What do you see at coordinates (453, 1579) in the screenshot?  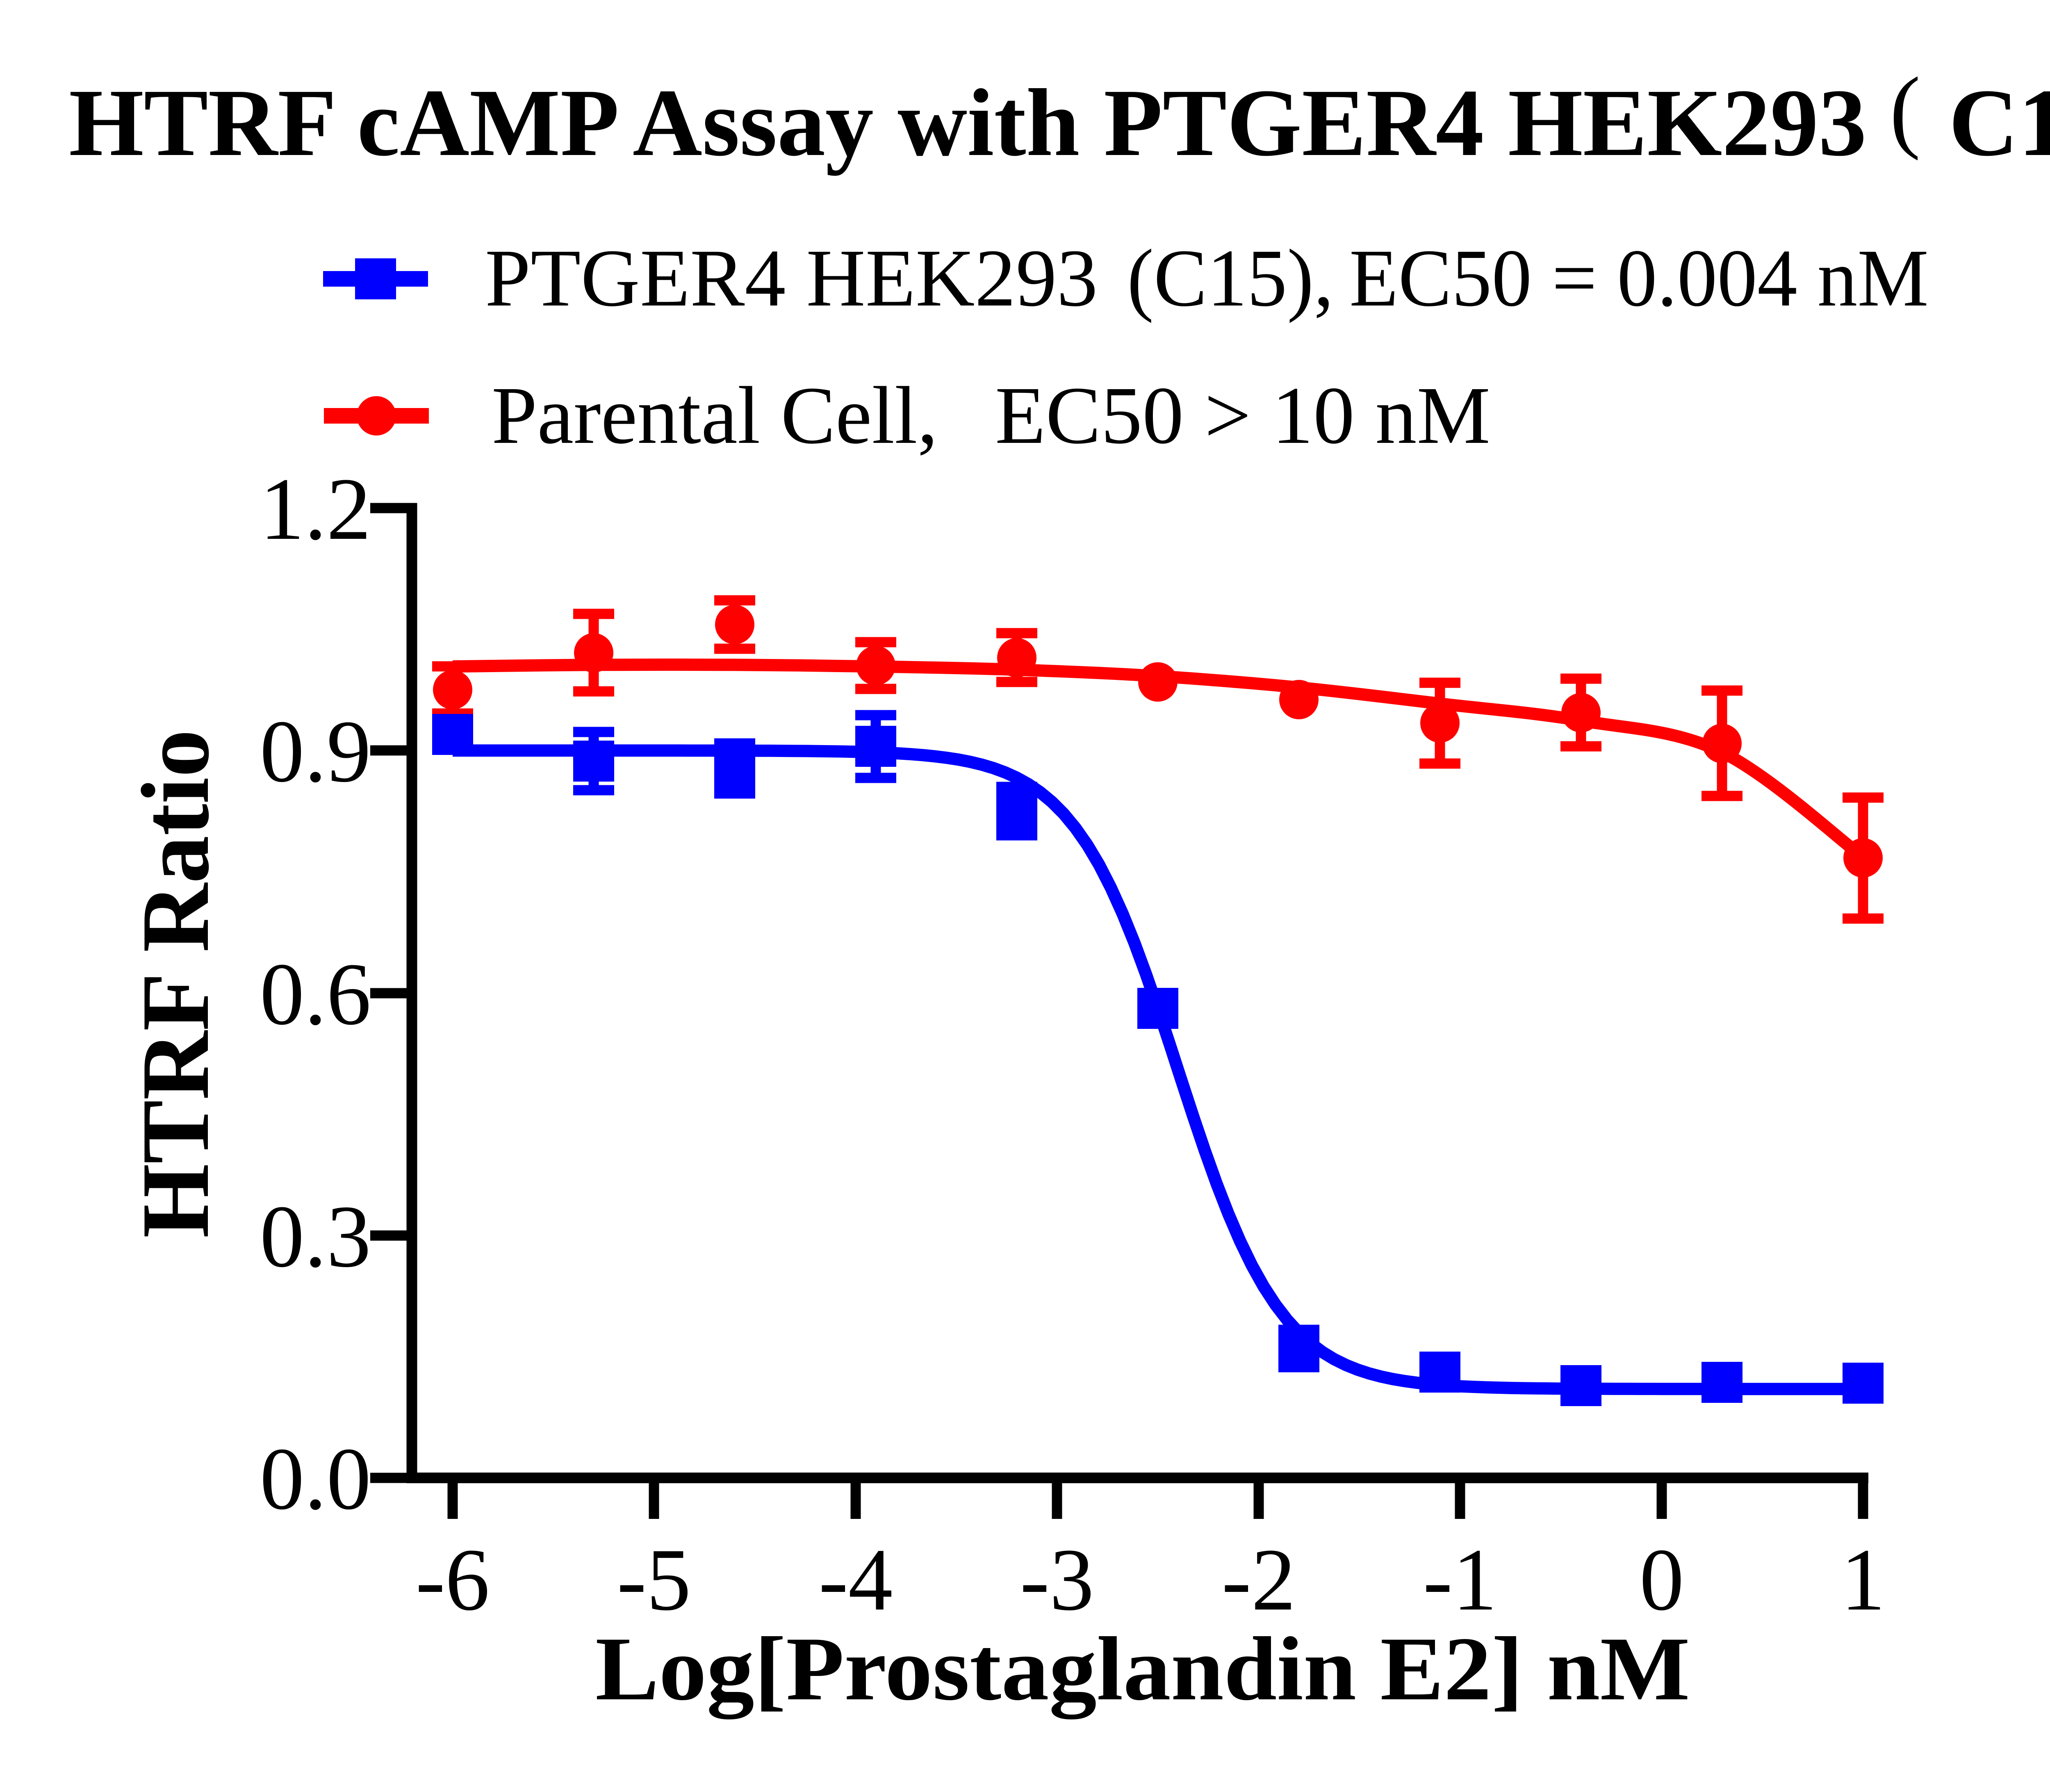 I see `svg-text: -6` at bounding box center [453, 1579].